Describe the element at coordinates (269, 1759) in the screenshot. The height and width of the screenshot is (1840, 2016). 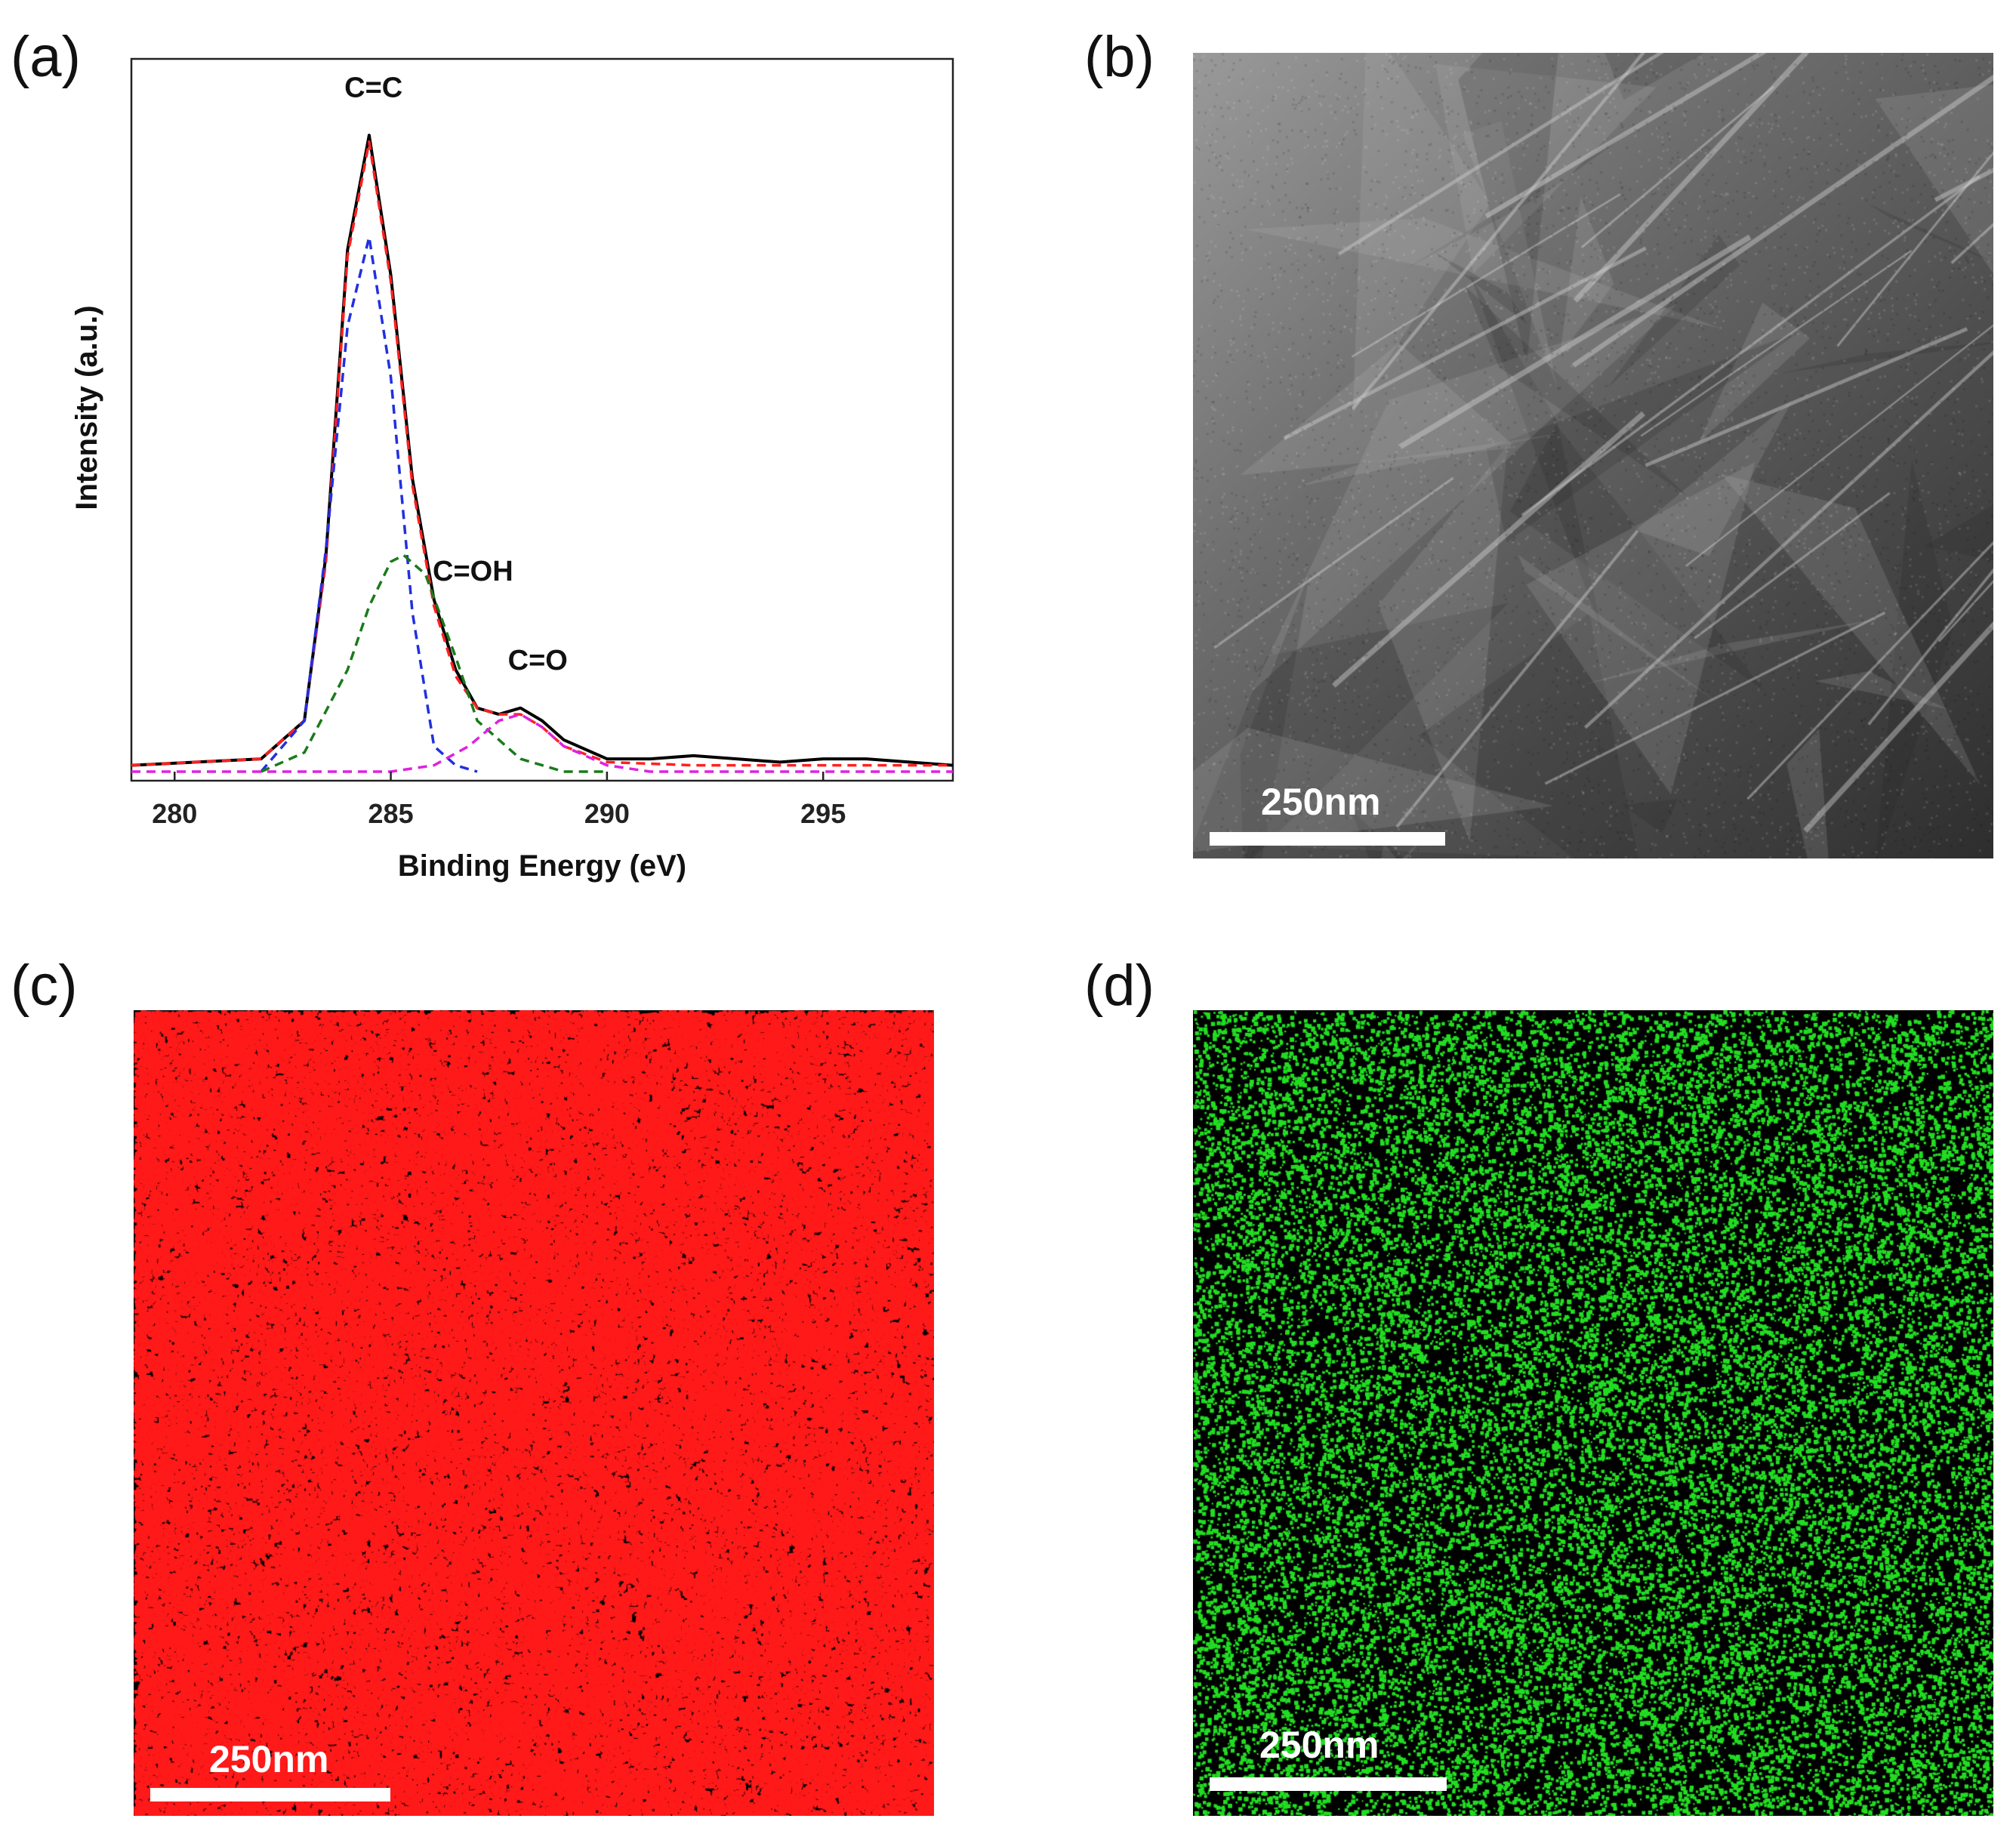
I see `scale-bar-label-c: 250nm` at that location.